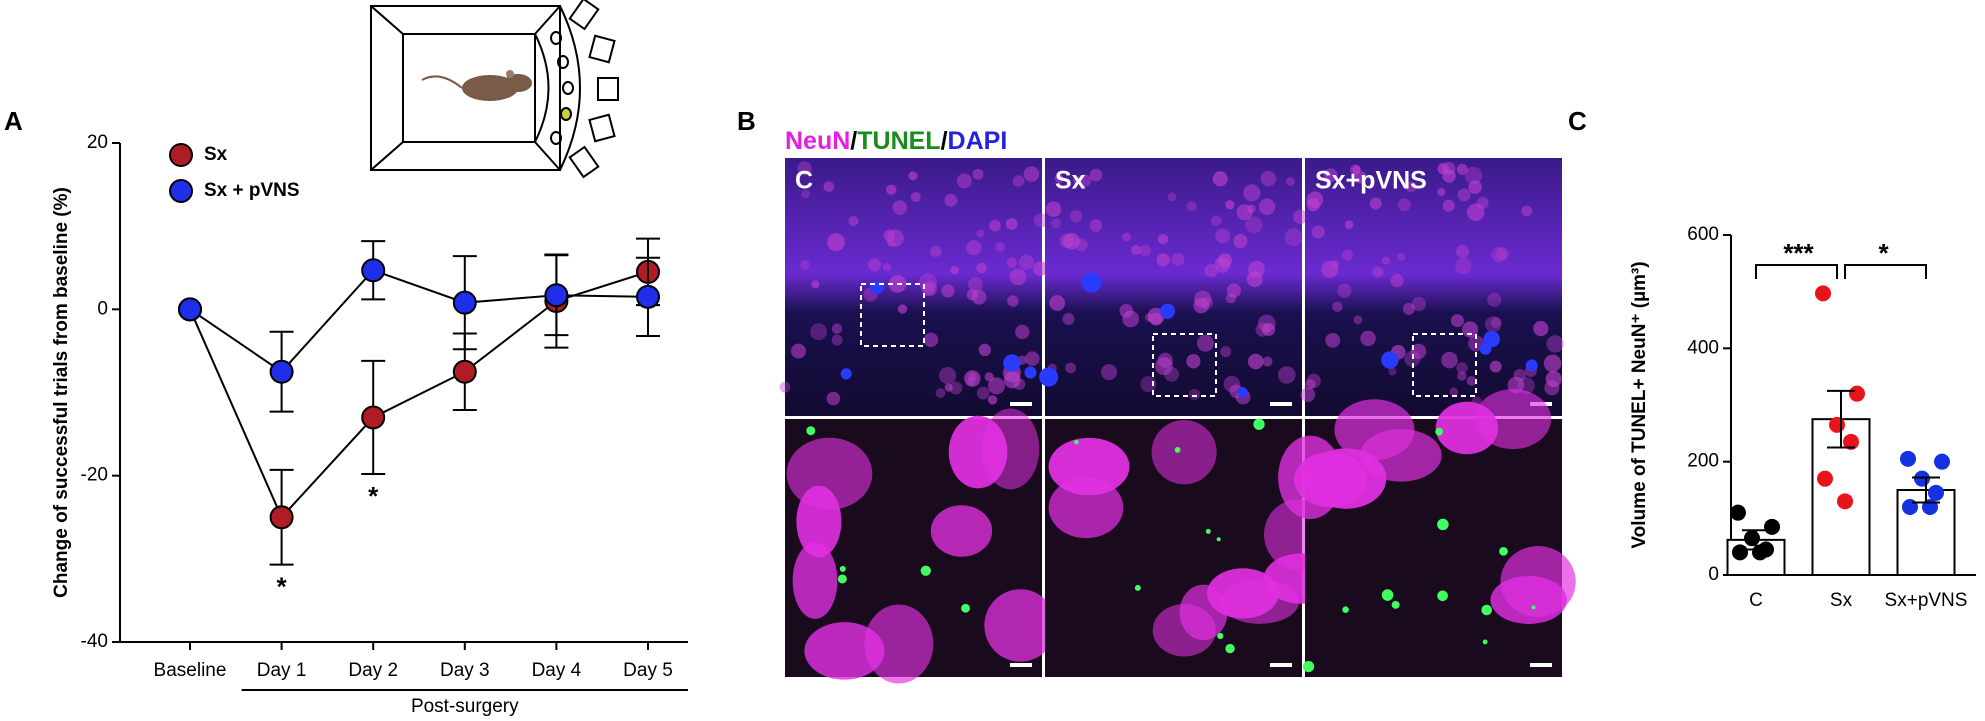 This screenshot has height=721, width=1985. Describe the element at coordinates (1885, 271) in the screenshot. I see `significance-bracket` at that location.